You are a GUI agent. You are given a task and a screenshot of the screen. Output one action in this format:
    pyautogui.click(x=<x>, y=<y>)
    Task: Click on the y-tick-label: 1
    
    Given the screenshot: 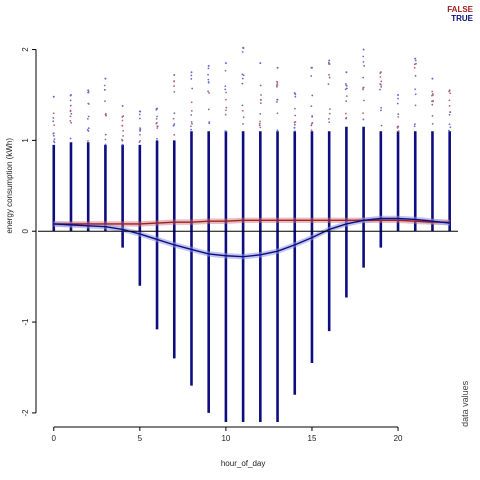 What is the action you would take?
    pyautogui.click(x=25, y=140)
    